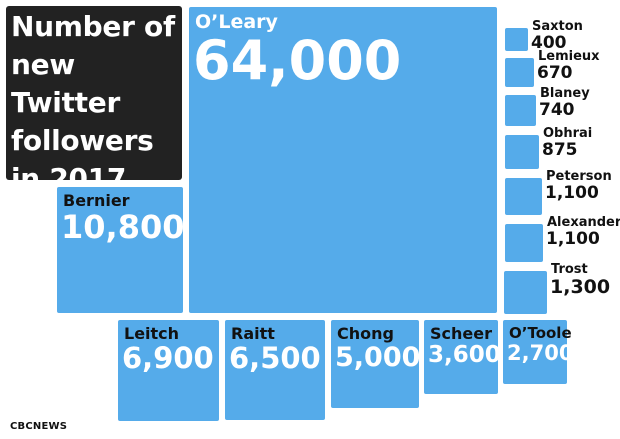 The height and width of the screenshot is (439, 620). I want to click on square-alexander, so click(524, 243).